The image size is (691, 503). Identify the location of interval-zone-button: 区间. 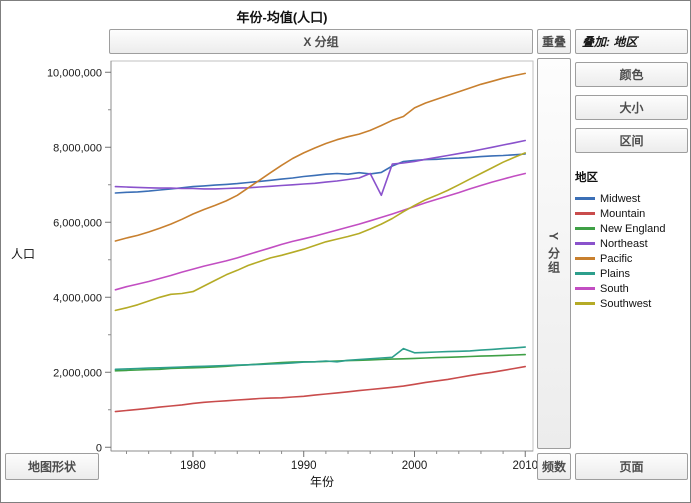
(631, 140).